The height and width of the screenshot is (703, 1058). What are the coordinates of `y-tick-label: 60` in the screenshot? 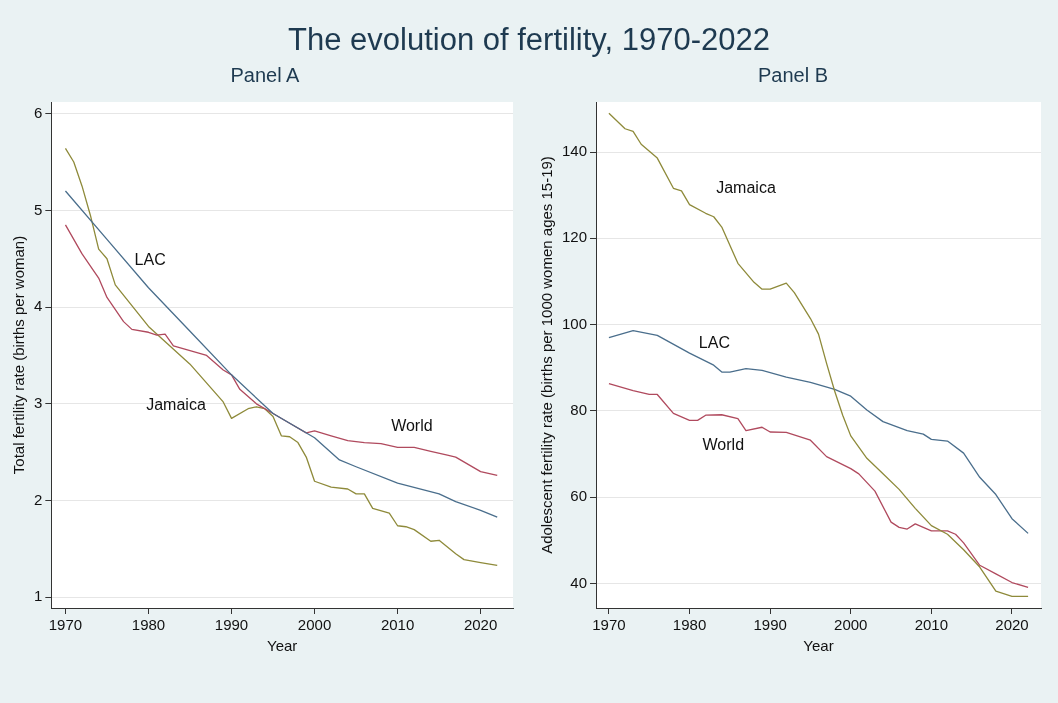 It's located at (579, 496).